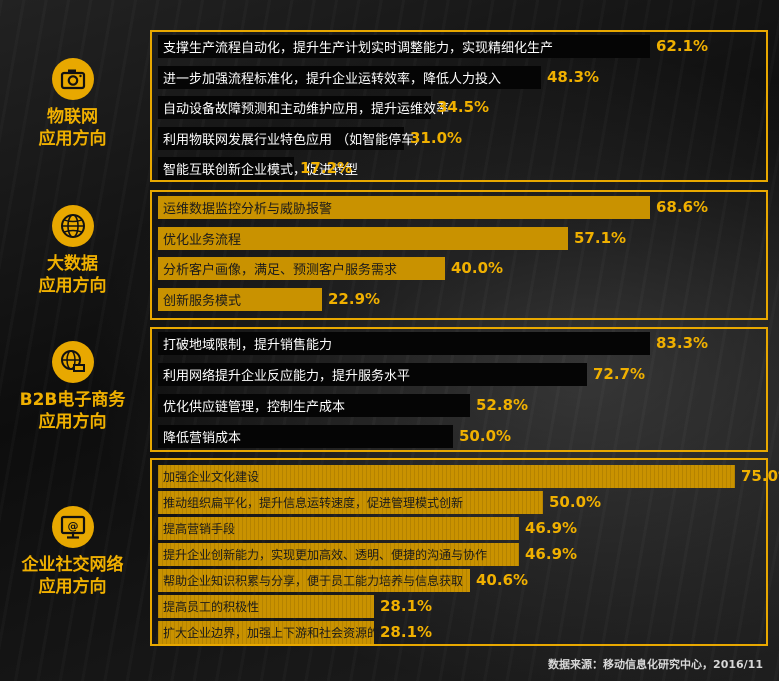 The width and height of the screenshot is (779, 681). Describe the element at coordinates (199, 529) in the screenshot. I see `bar-category-label: 提高营销手段` at that location.